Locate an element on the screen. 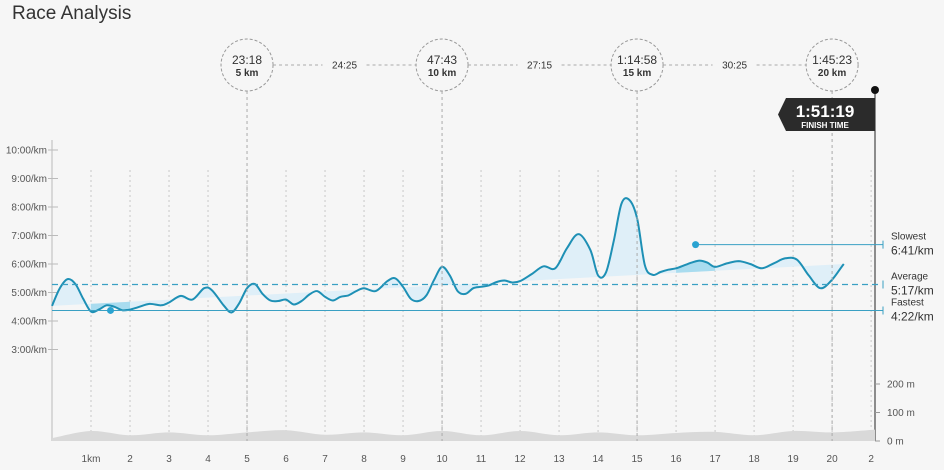 Image resolution: width=944 pixels, height=470 pixels. y-tick-label: 9:00/km is located at coordinates (29, 179).